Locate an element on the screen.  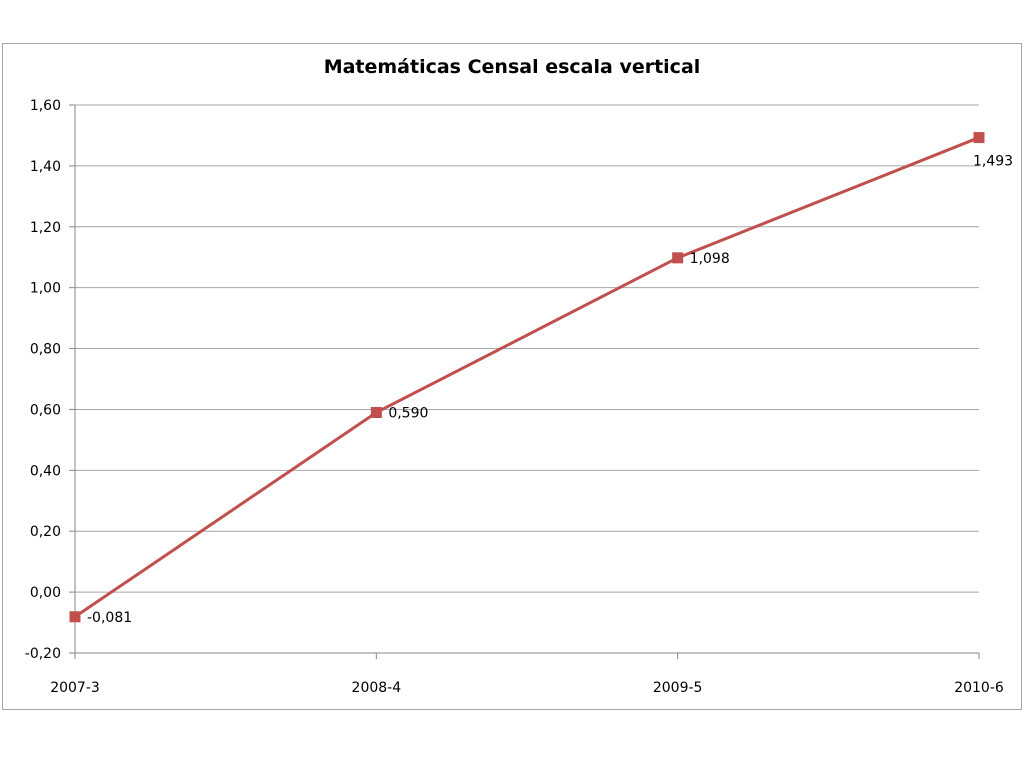
y-tick-label-5: 0,80 is located at coordinates (45, 350).